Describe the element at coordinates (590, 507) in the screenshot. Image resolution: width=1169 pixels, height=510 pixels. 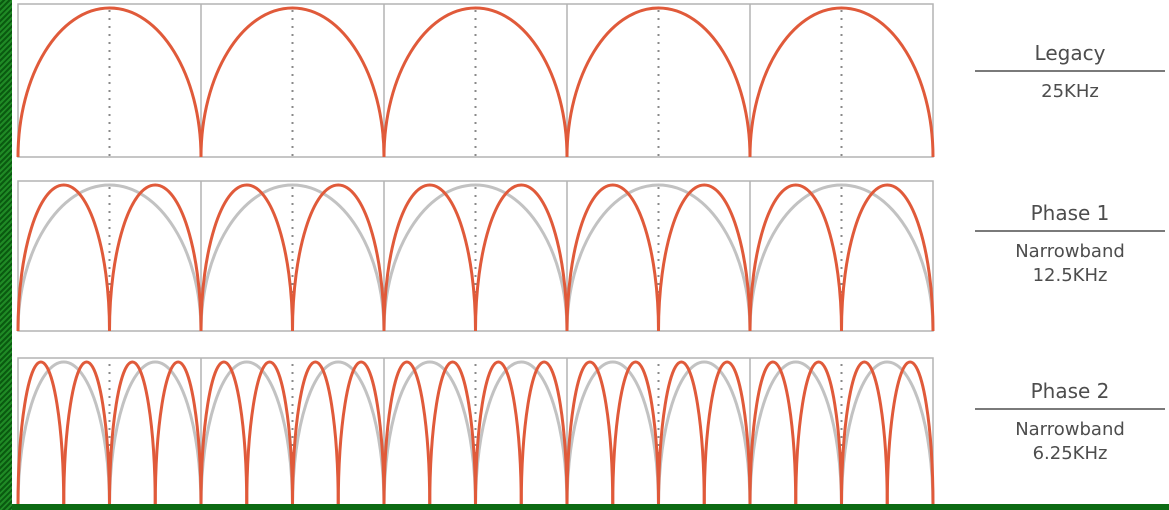
I see `bottom-band` at that location.